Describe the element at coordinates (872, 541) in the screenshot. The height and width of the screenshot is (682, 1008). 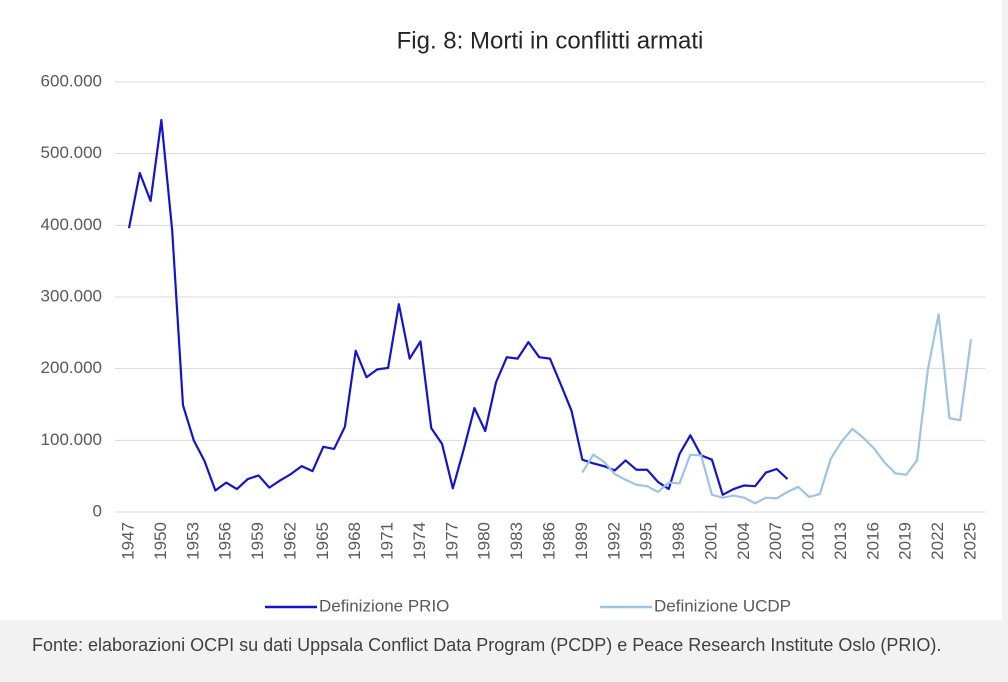
I see `x-tick-label: 2016` at that location.